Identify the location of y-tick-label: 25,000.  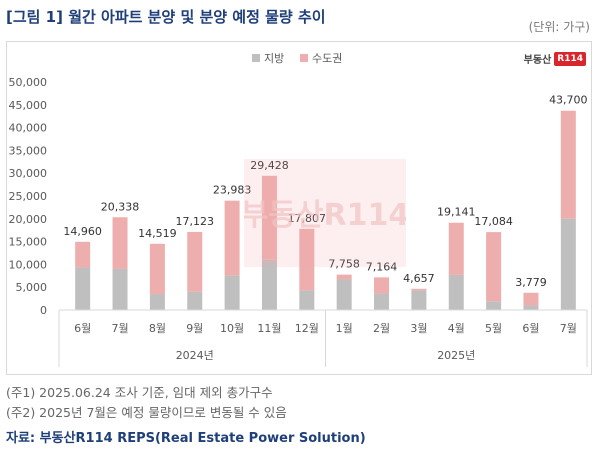
(28, 196).